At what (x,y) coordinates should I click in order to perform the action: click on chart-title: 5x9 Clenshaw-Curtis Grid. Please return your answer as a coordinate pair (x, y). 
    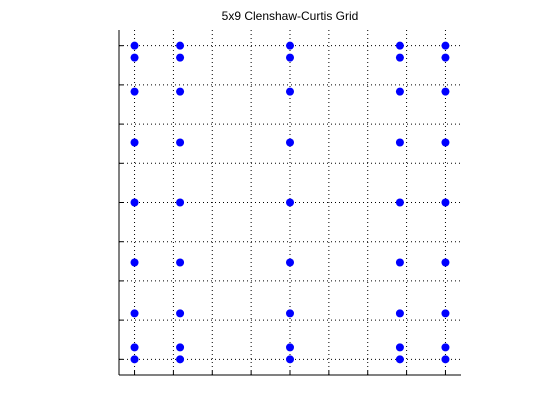
    Looking at the image, I should click on (290, 16).